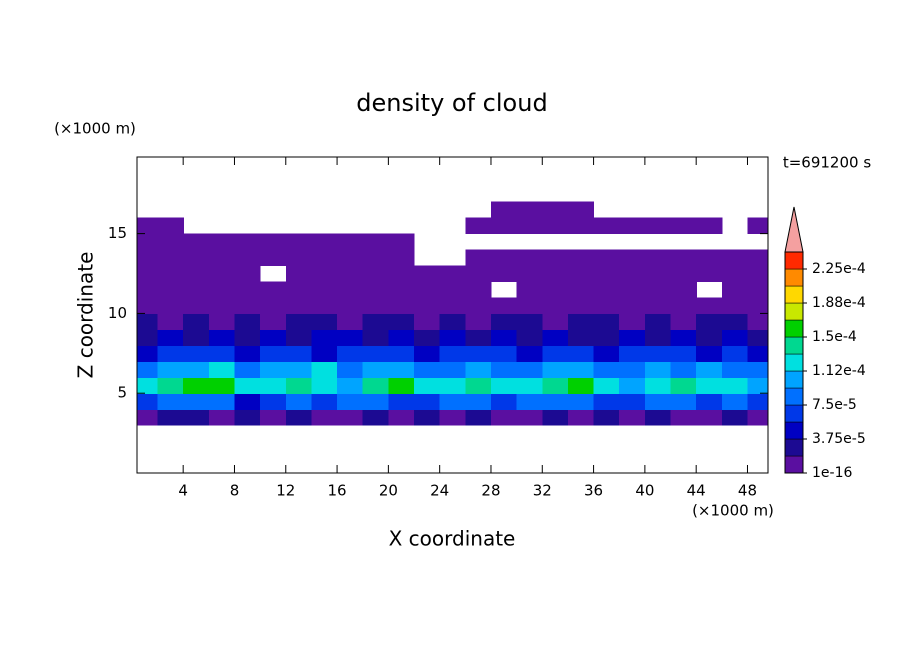 The height and width of the screenshot is (654, 904). Describe the element at coordinates (696, 491) in the screenshot. I see `x-tick-label: 44` at that location.